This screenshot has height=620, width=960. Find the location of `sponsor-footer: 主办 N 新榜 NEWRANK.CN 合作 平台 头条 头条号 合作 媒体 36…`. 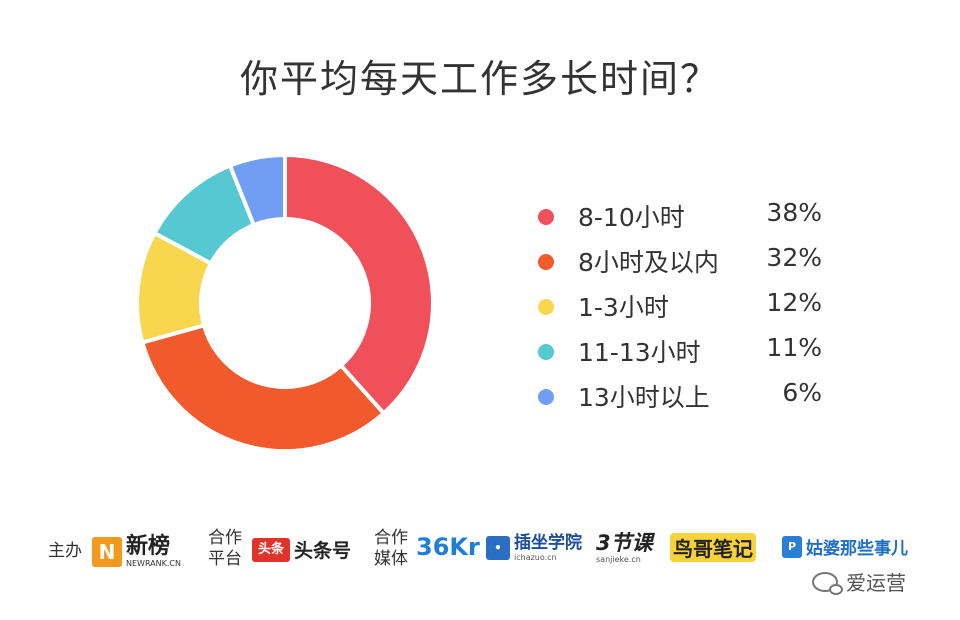

sponsor-footer: 主办 N 新榜 NEWRANK.CN 合作 平台 头条 头条号 合作 媒体 36… is located at coordinates (480, 555).